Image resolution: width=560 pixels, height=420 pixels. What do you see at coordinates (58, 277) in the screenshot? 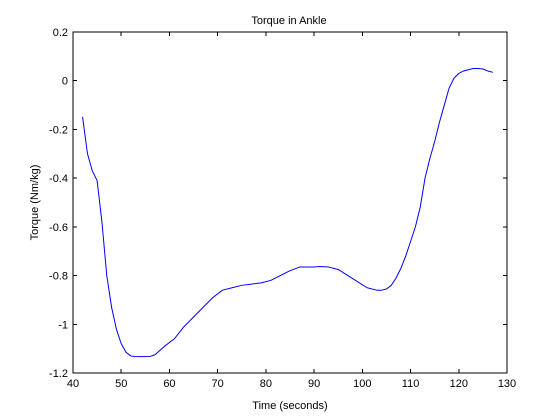
I see `y-tick-label: -0.8` at bounding box center [58, 277].